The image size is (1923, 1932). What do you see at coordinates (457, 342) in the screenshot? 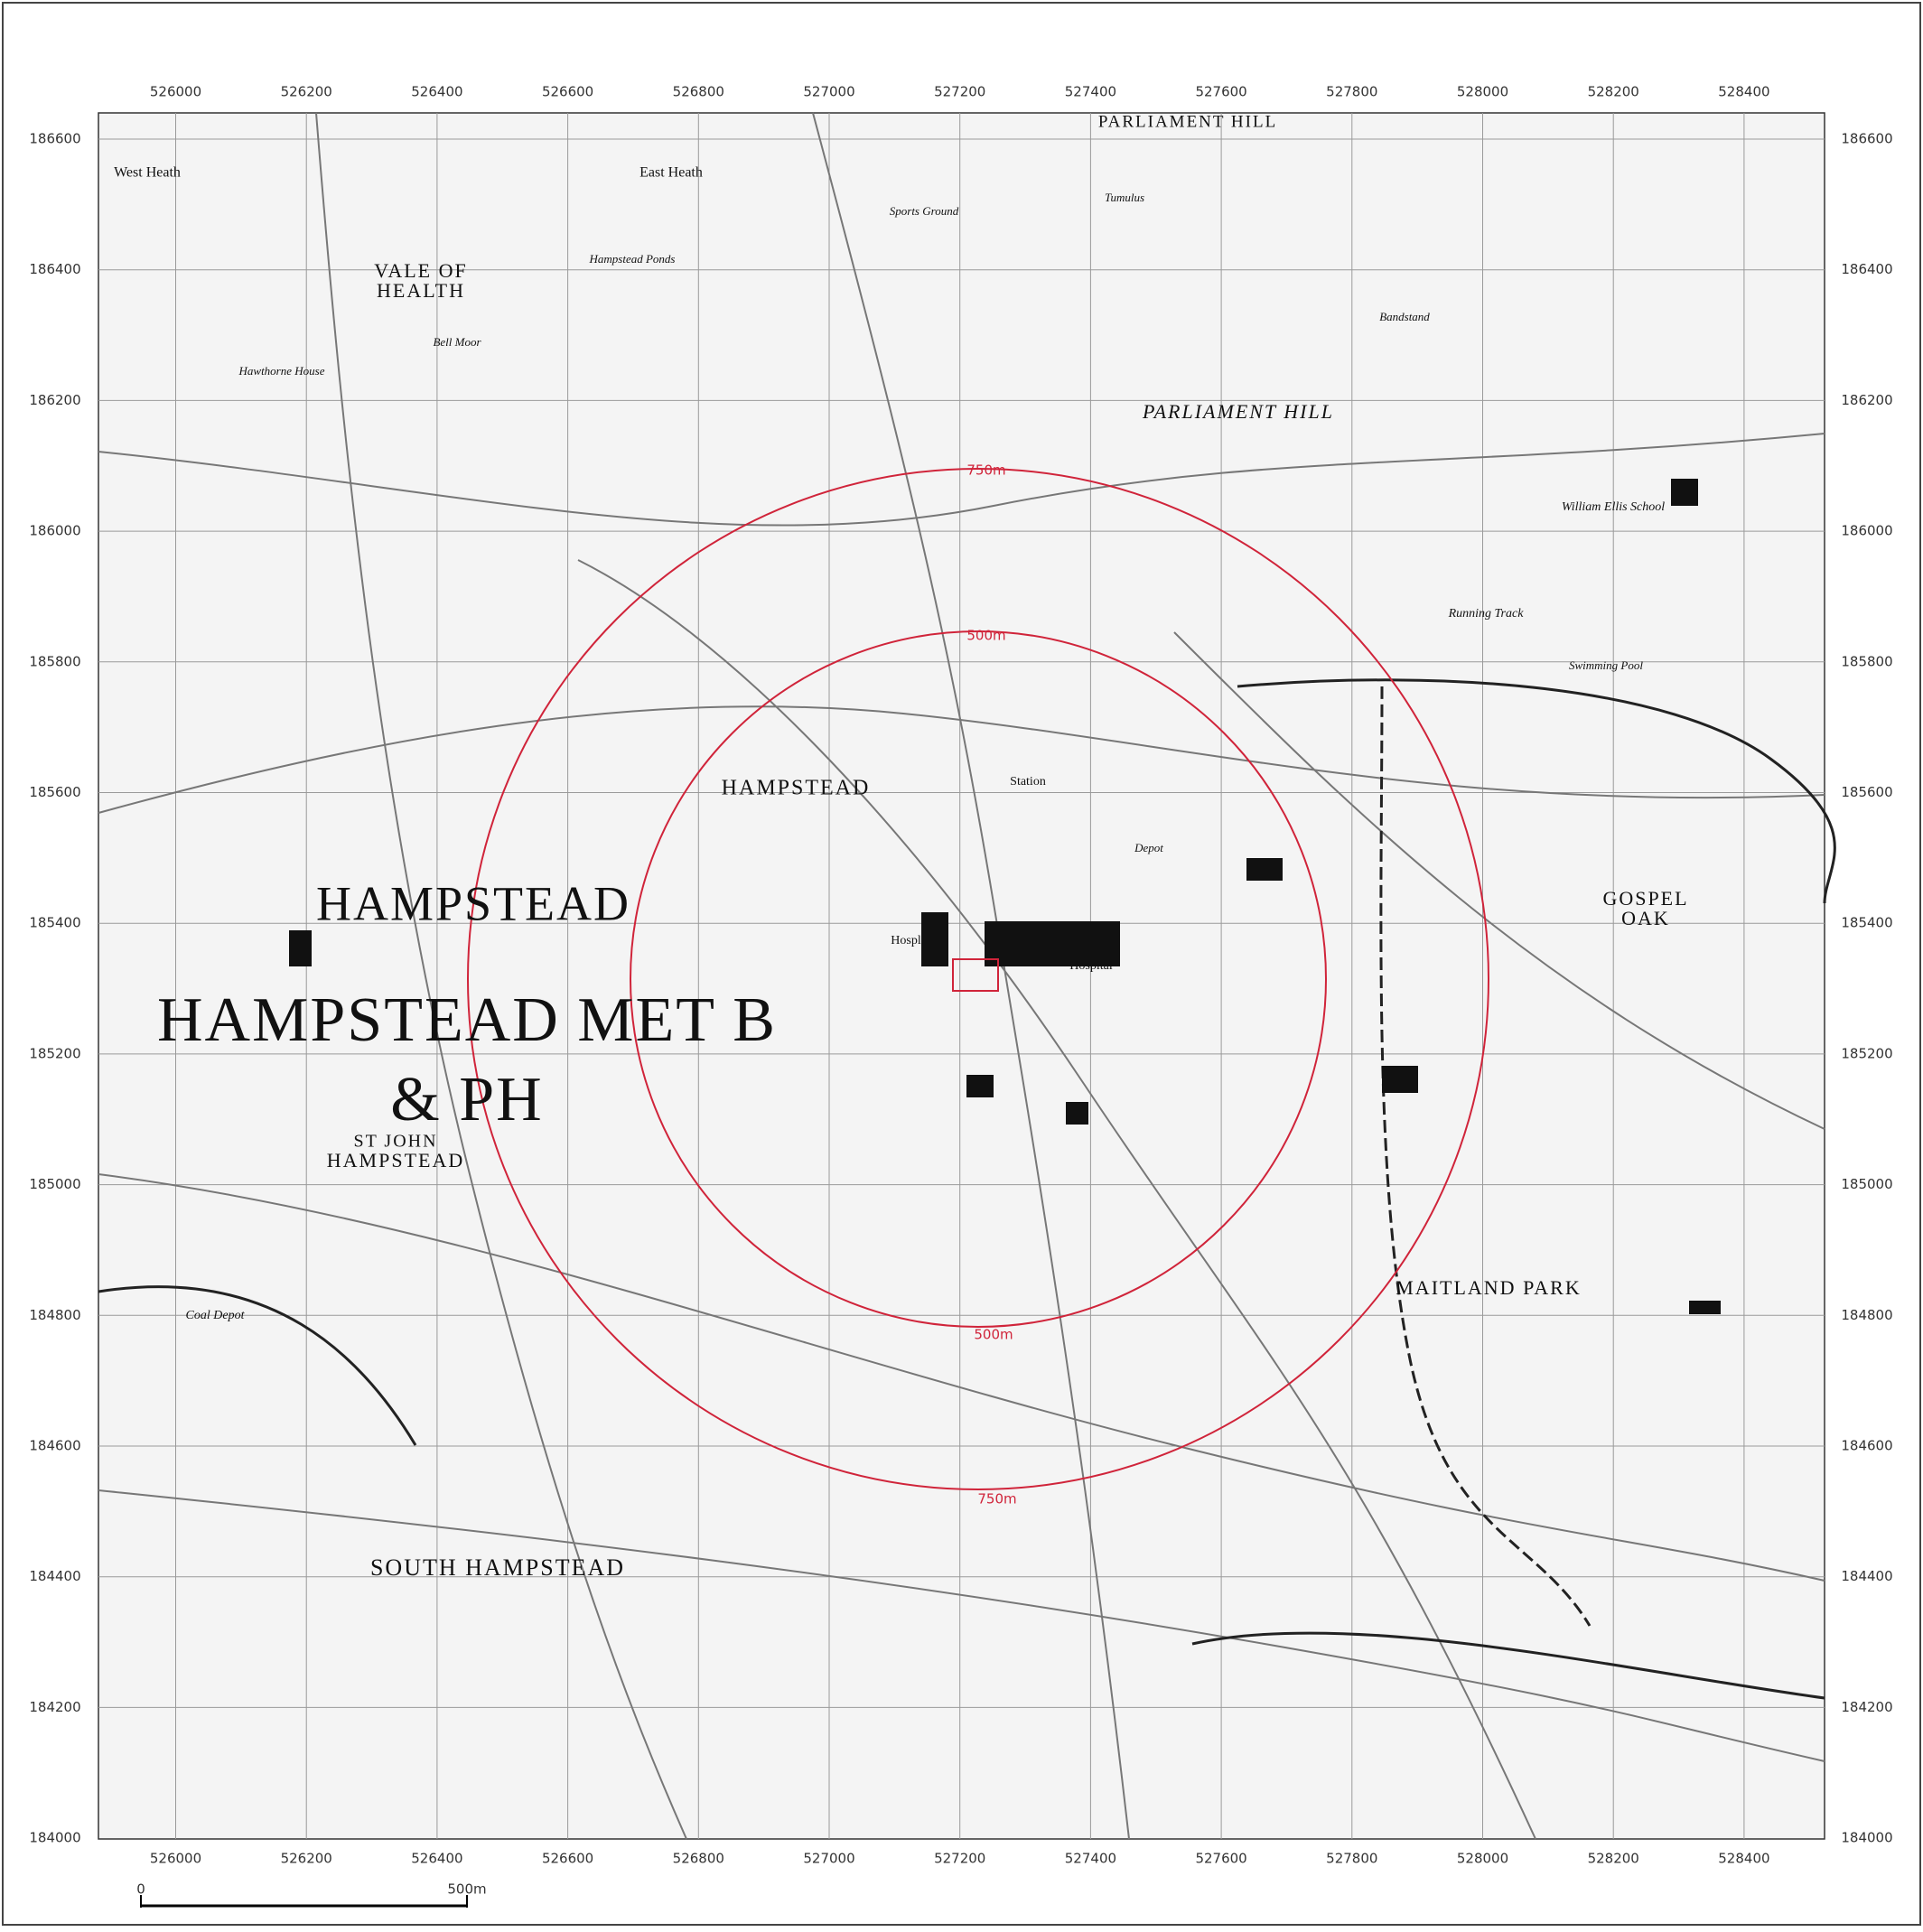
I see `place-label: Bell Moor` at bounding box center [457, 342].